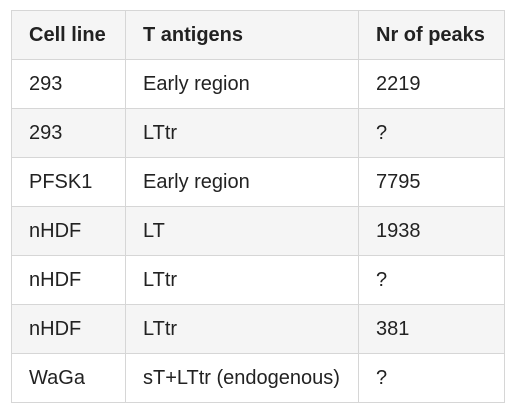 Image resolution: width=514 pixels, height=410 pixels. I want to click on table-row: 293 Early region 2219, so click(258, 84).